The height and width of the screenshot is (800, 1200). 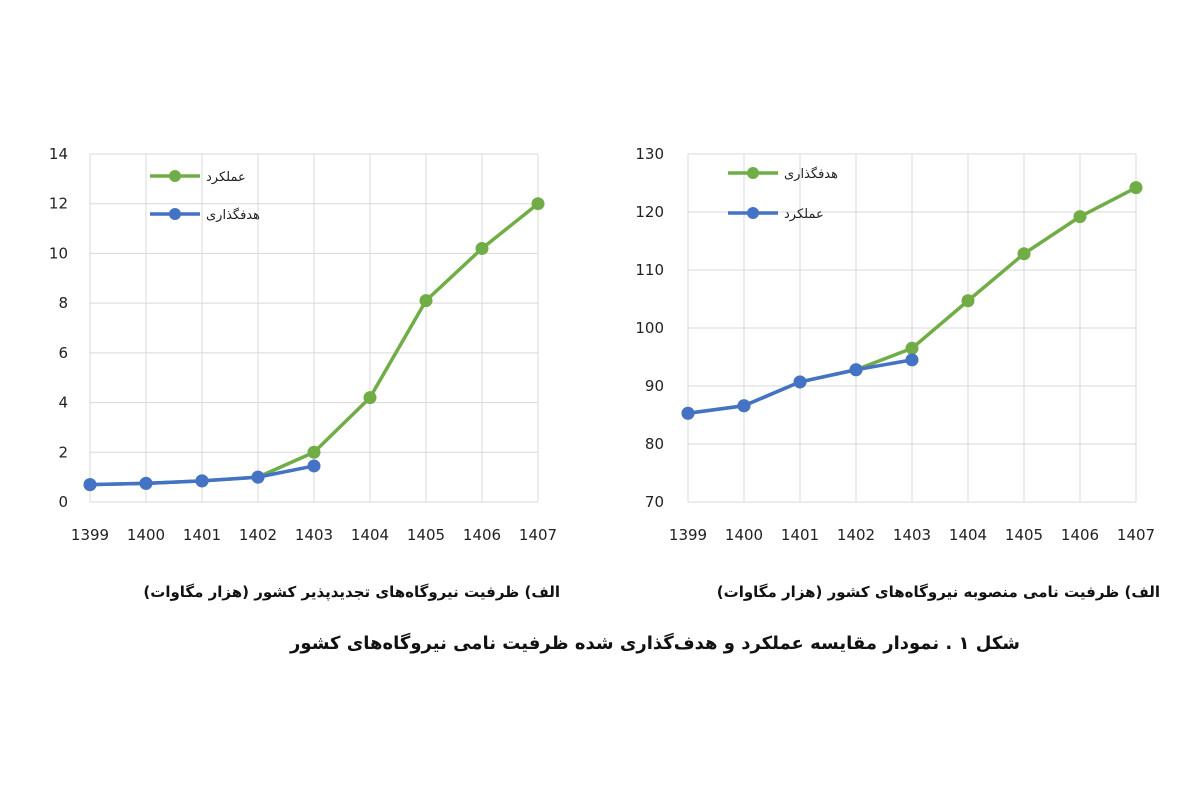 What do you see at coordinates (649, 328) in the screenshot?
I see `y-tick-label: 100` at bounding box center [649, 328].